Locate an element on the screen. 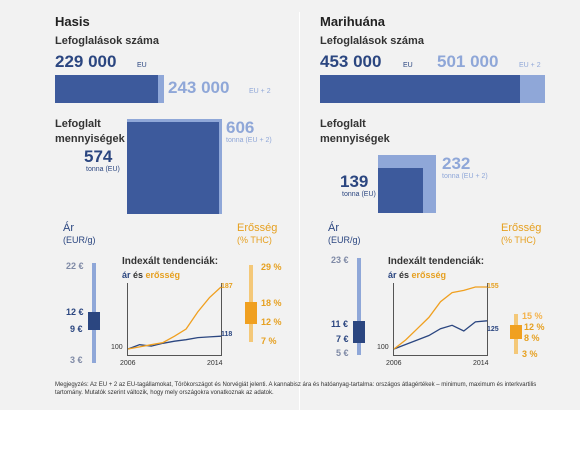 This screenshot has width=580, height=460. marihuana-price-high: 11 € is located at coordinates (340, 324).